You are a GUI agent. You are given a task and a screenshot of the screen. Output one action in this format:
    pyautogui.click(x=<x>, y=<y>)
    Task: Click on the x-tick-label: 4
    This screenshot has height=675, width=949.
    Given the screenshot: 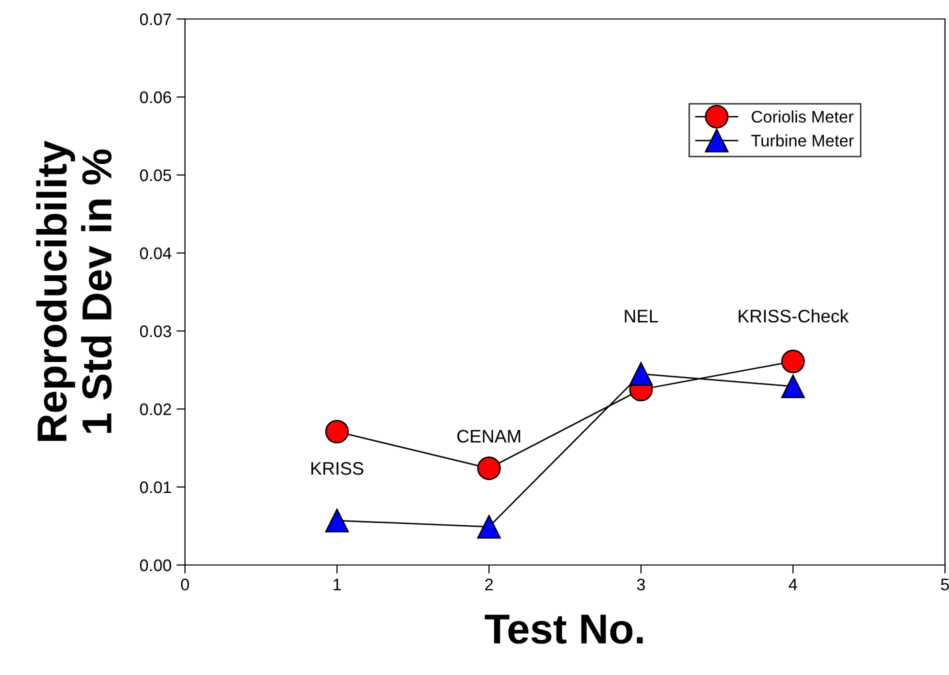 What is the action you would take?
    pyautogui.click(x=793, y=584)
    